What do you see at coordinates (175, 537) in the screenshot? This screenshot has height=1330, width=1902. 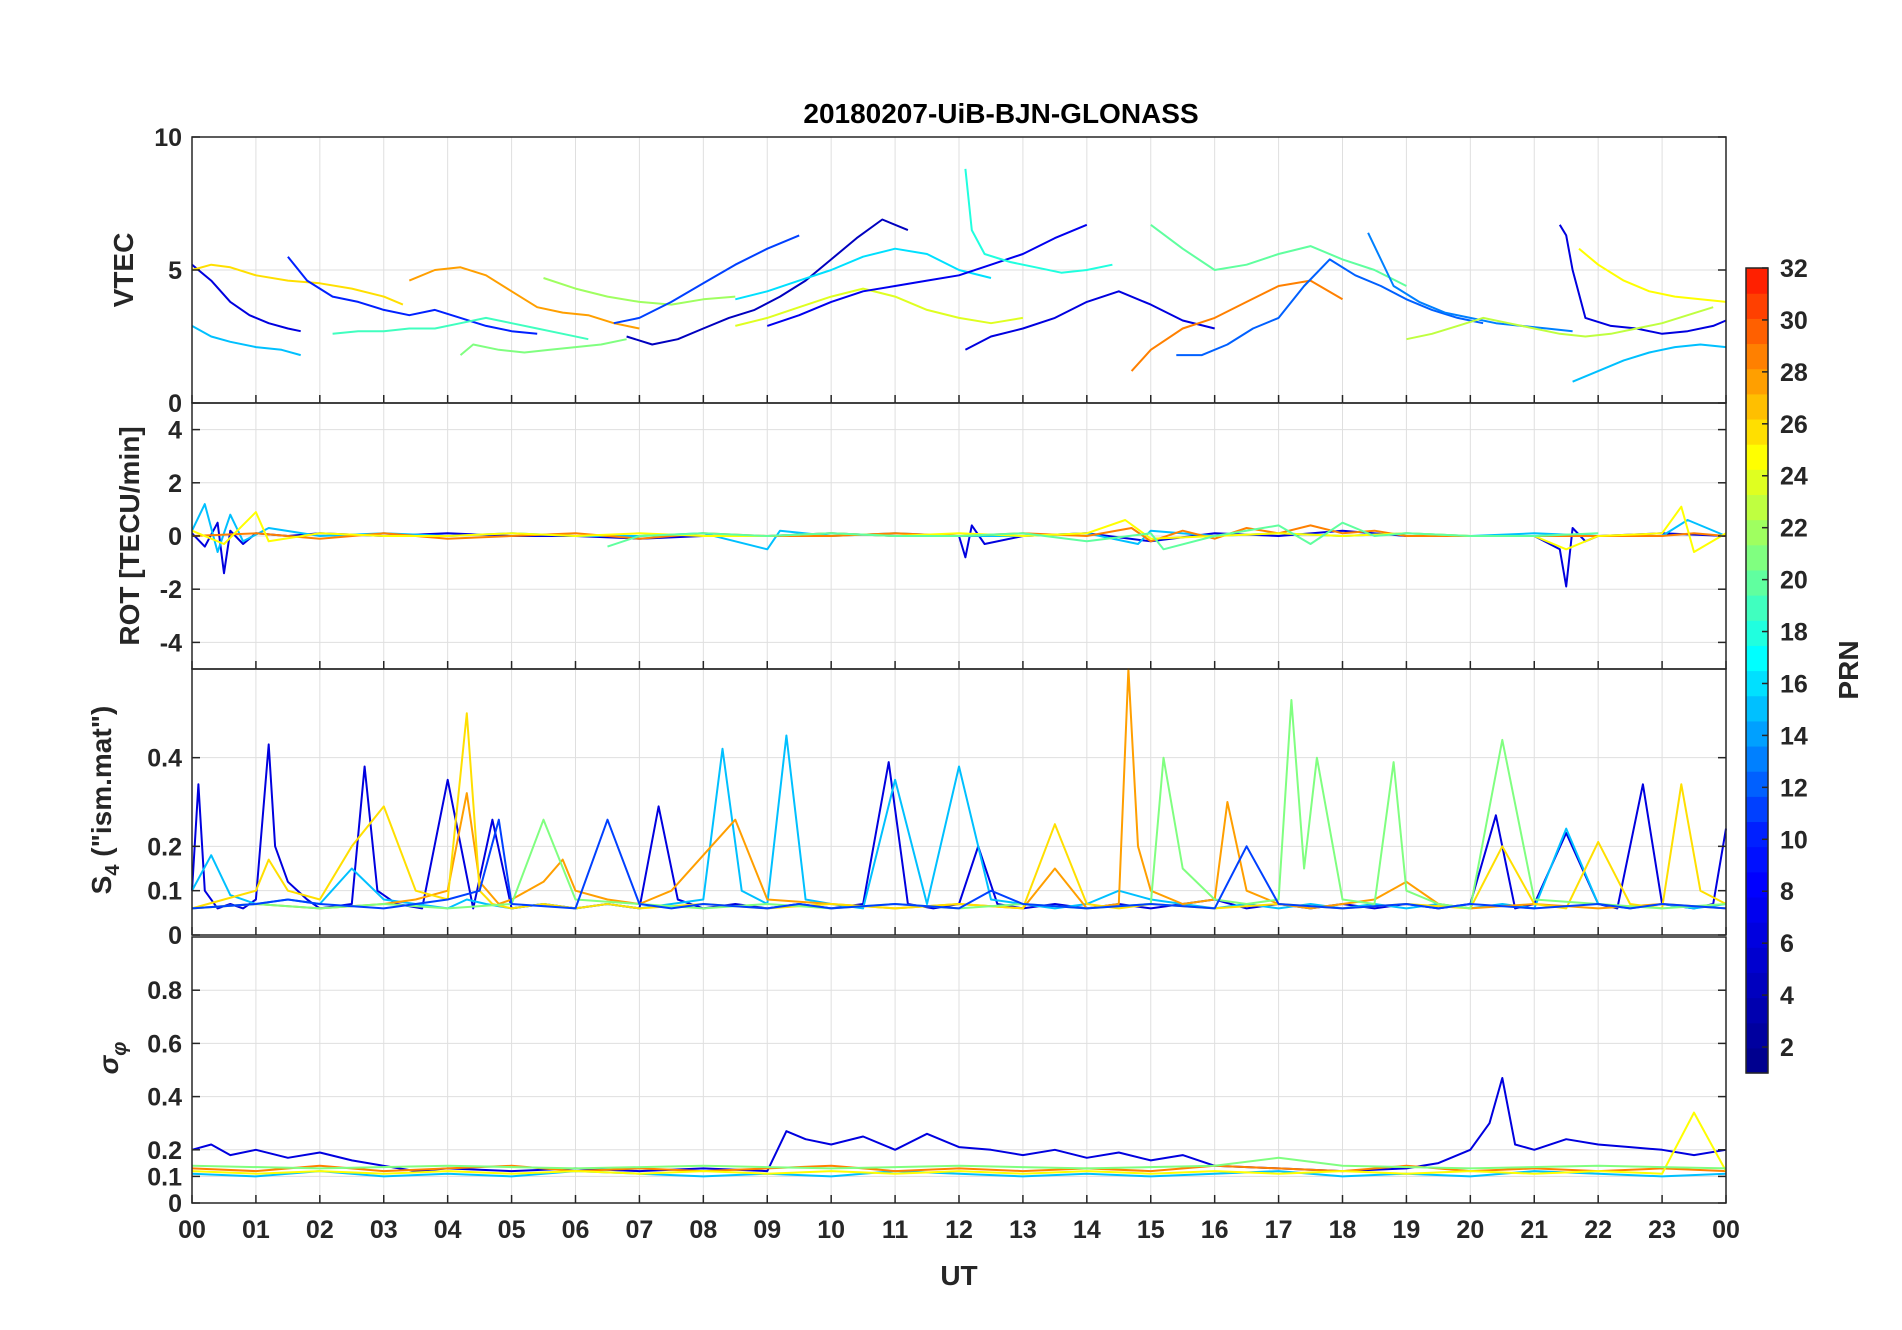 I see `rot-y-tick-label: 0` at bounding box center [175, 537].